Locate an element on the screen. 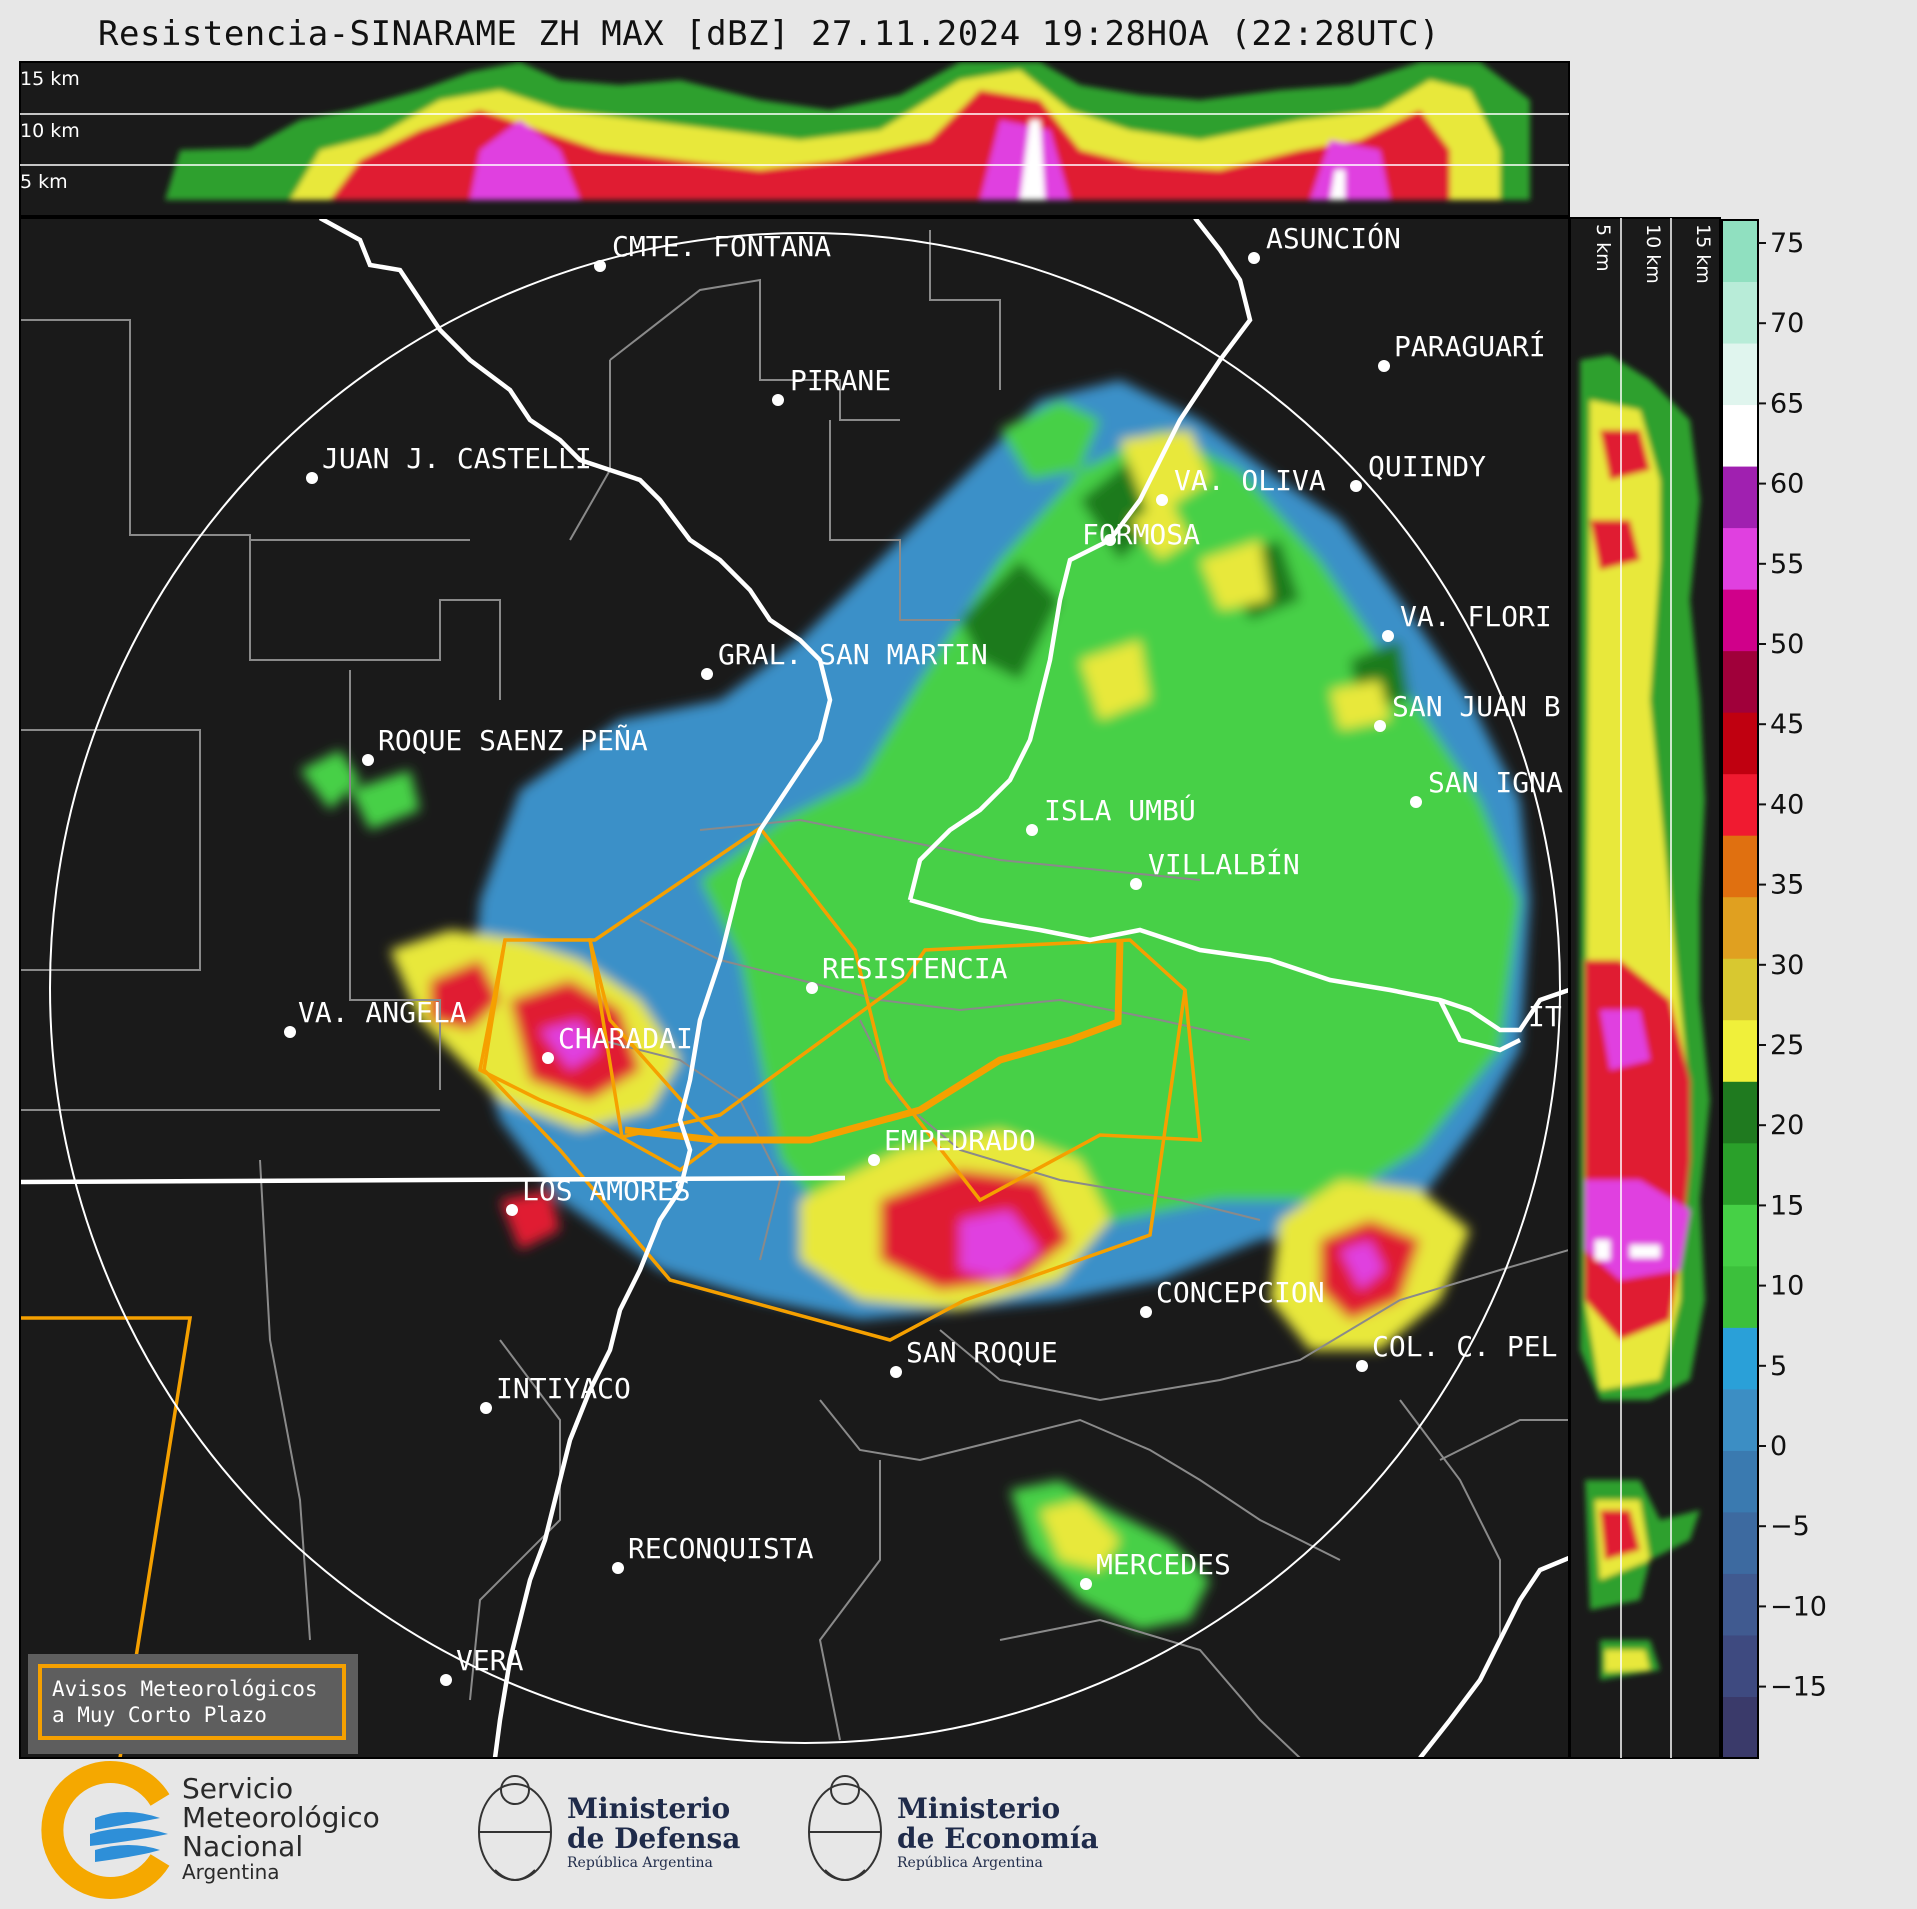 Image resolution: width=1917 pixels, height=1909 pixels. coat-of-arms-economia-icon is located at coordinates (845, 1828).